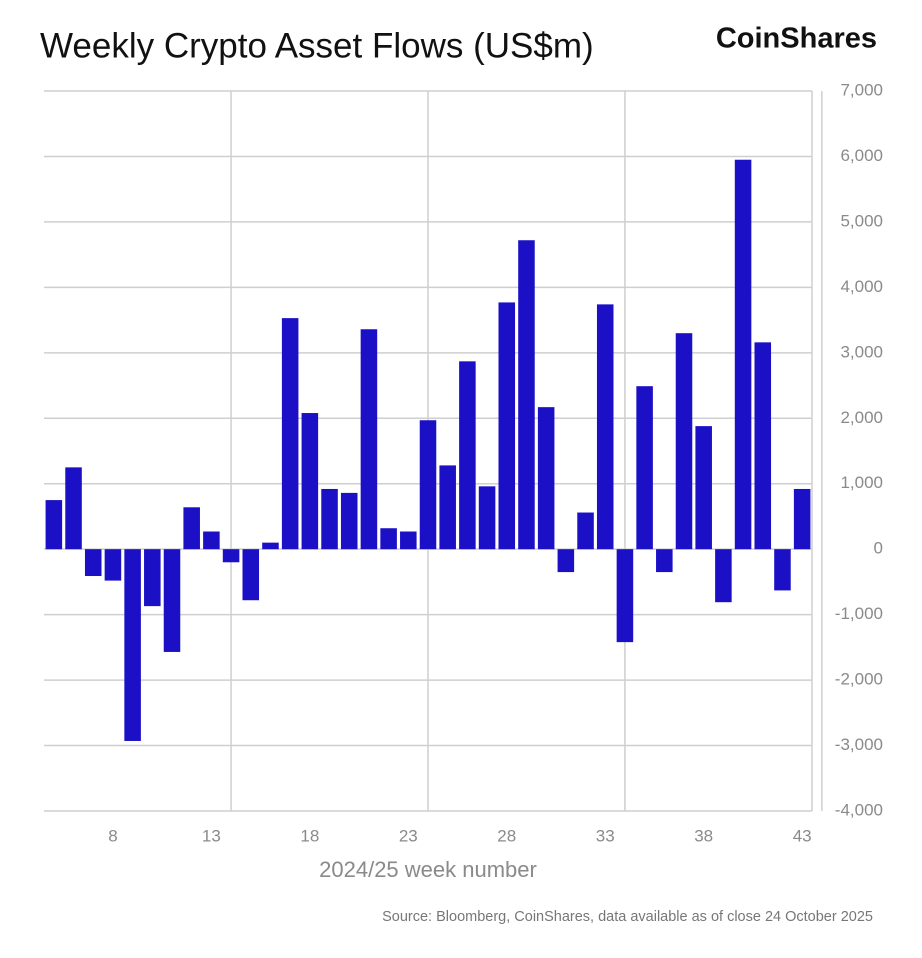 The width and height of the screenshot is (922, 958). What do you see at coordinates (861, 155) in the screenshot?
I see `y-tick-label: 6,000` at bounding box center [861, 155].